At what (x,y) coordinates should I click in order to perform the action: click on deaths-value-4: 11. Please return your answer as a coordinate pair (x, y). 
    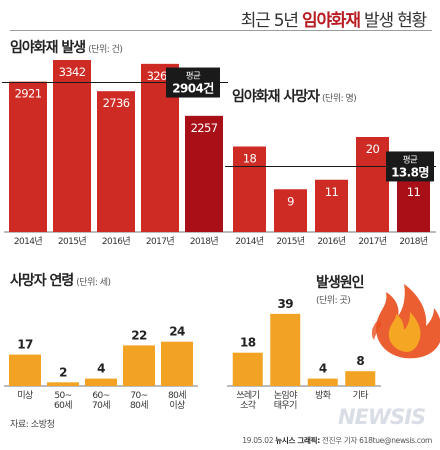
    Looking at the image, I should click on (414, 192).